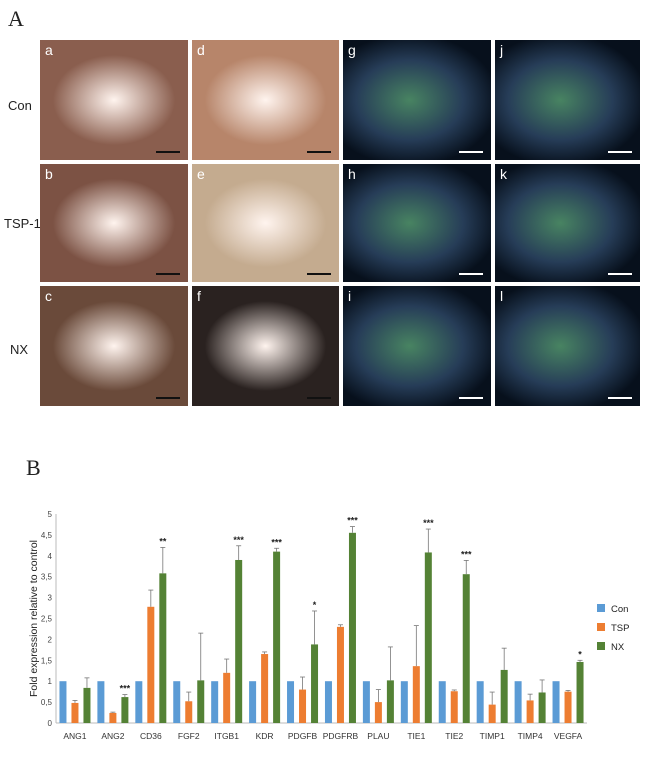 This screenshot has height=767, width=650. Describe the element at coordinates (417, 100) in the screenshot. I see `micrograph-g: g` at that location.